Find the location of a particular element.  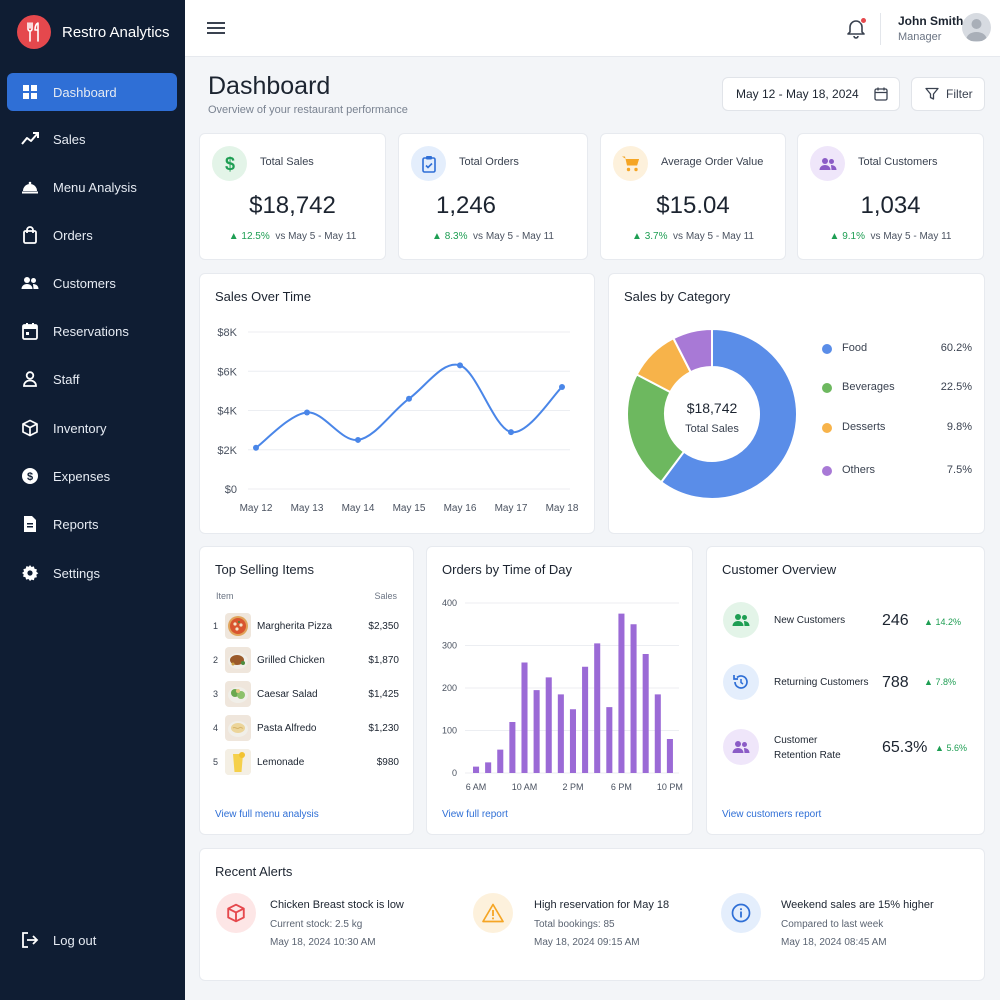

document-icon is located at coordinates (30, 524).